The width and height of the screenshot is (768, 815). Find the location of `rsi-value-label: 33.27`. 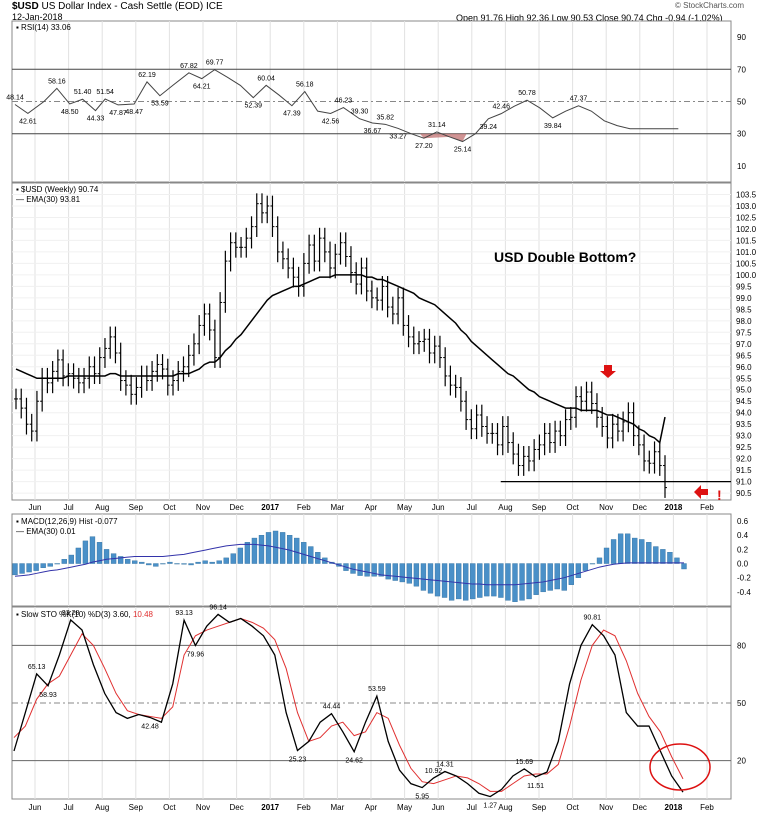

rsi-value-label: 33.27 is located at coordinates (398, 136).